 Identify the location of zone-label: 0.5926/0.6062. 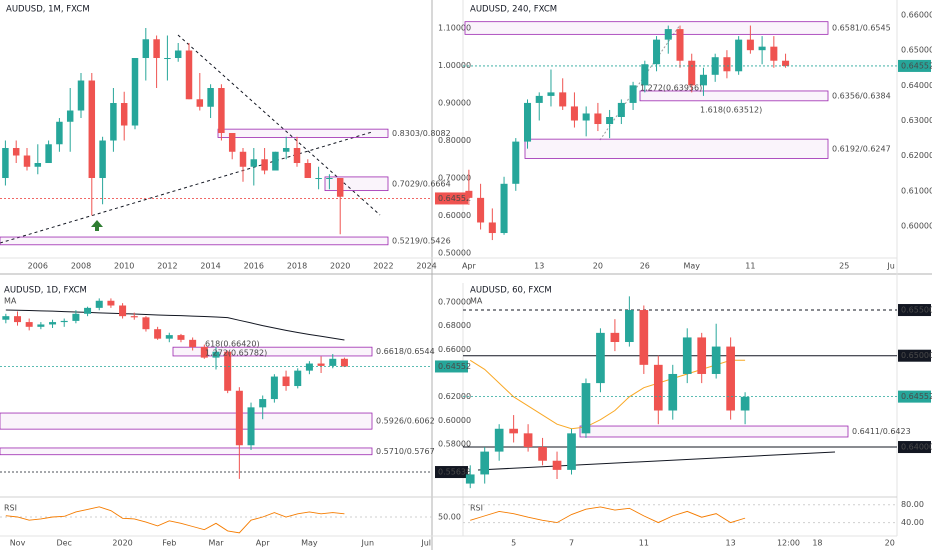
(405, 421).